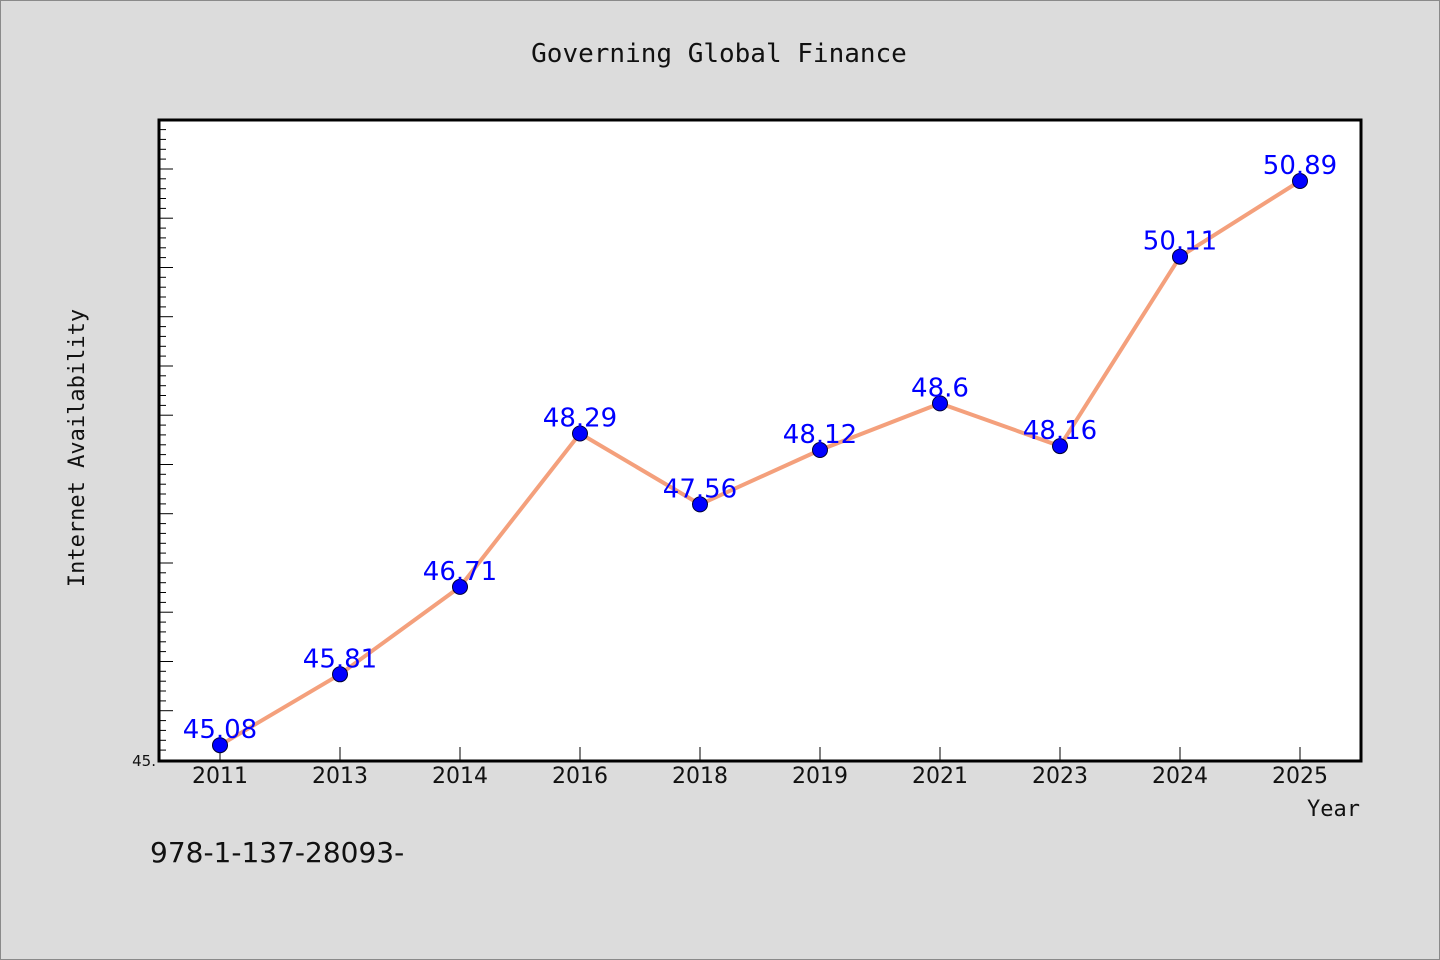  What do you see at coordinates (580, 419) in the screenshot?
I see `data-label: 48.29` at bounding box center [580, 419].